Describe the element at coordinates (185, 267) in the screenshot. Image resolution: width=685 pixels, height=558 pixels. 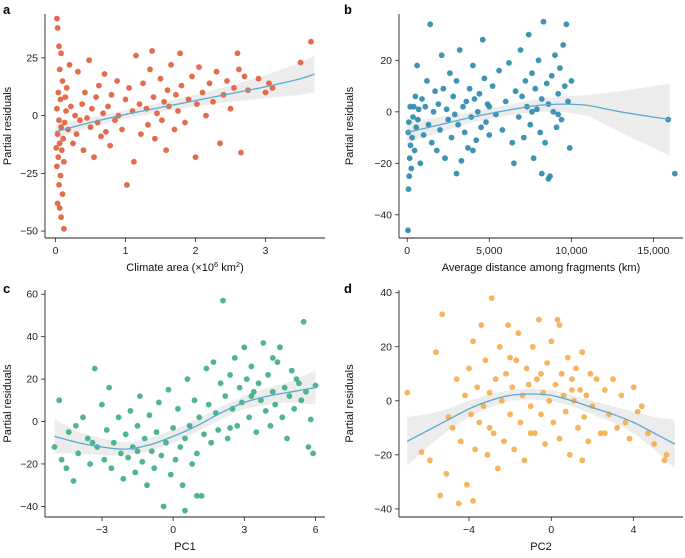
I see `x-axis-title: Climate area (×106 km2)` at that location.